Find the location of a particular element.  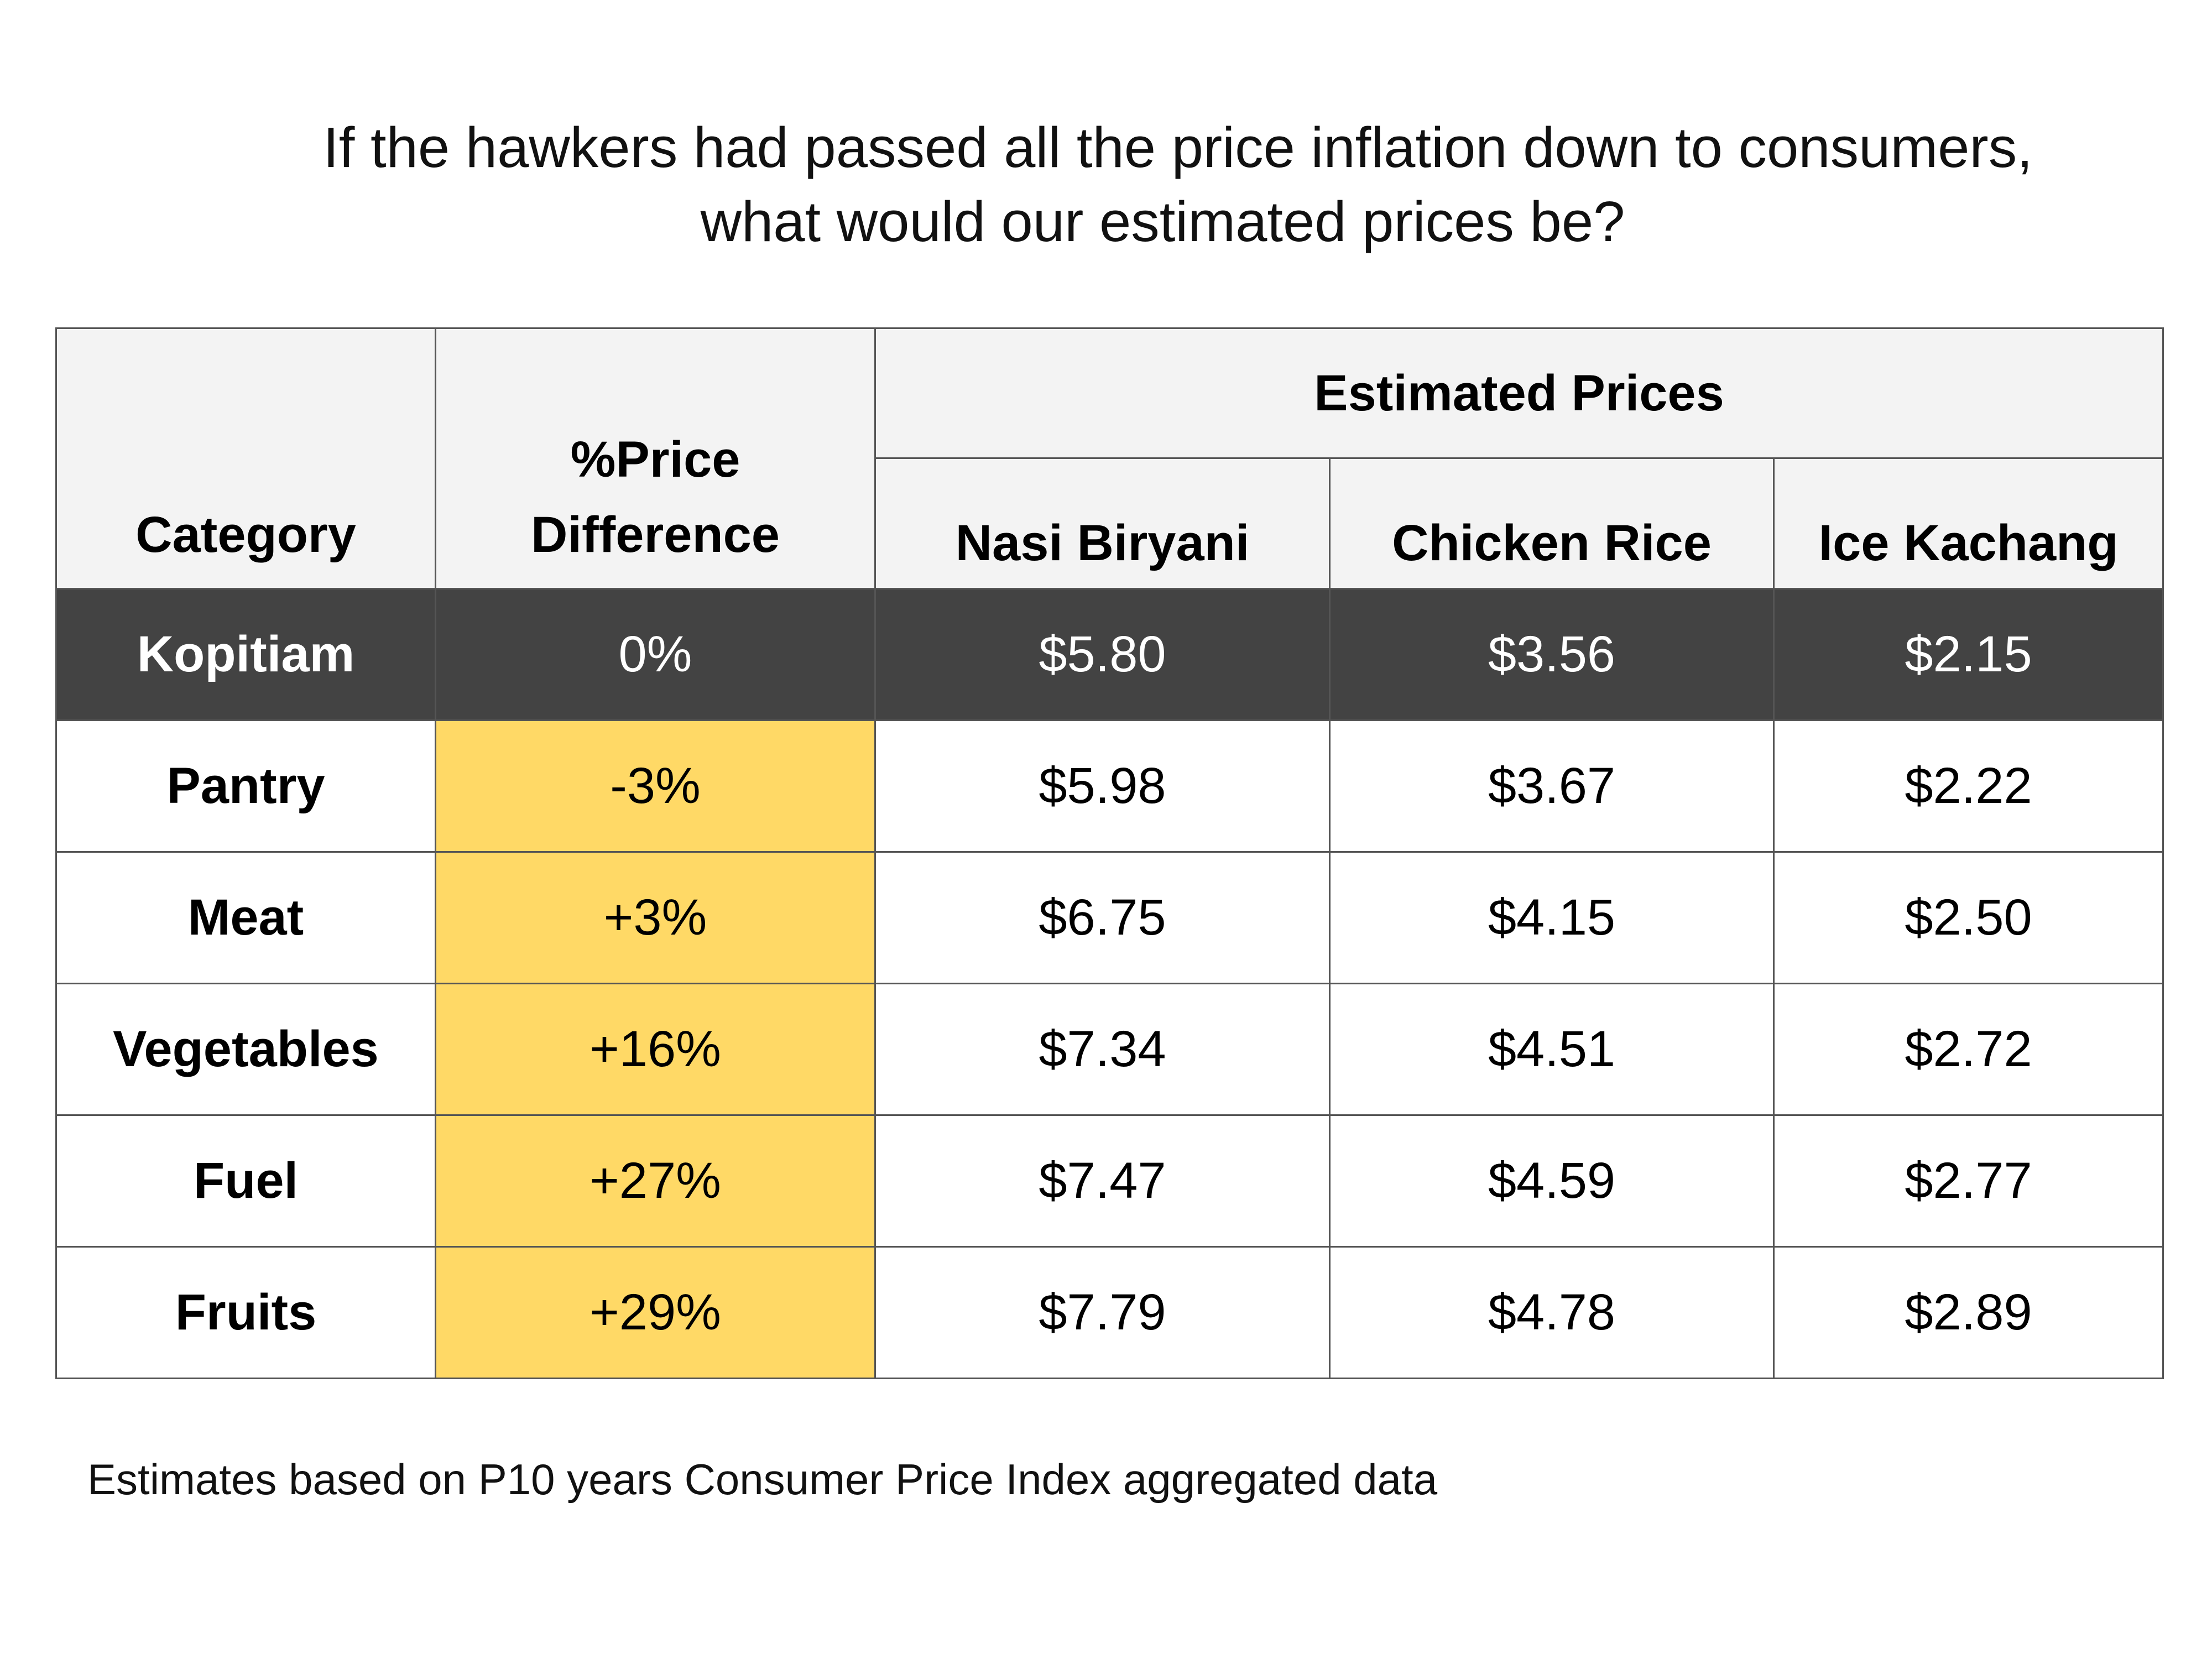

table-row: Kopitiam 0% $5.80 $3.56 $2.15 is located at coordinates (1110, 655).